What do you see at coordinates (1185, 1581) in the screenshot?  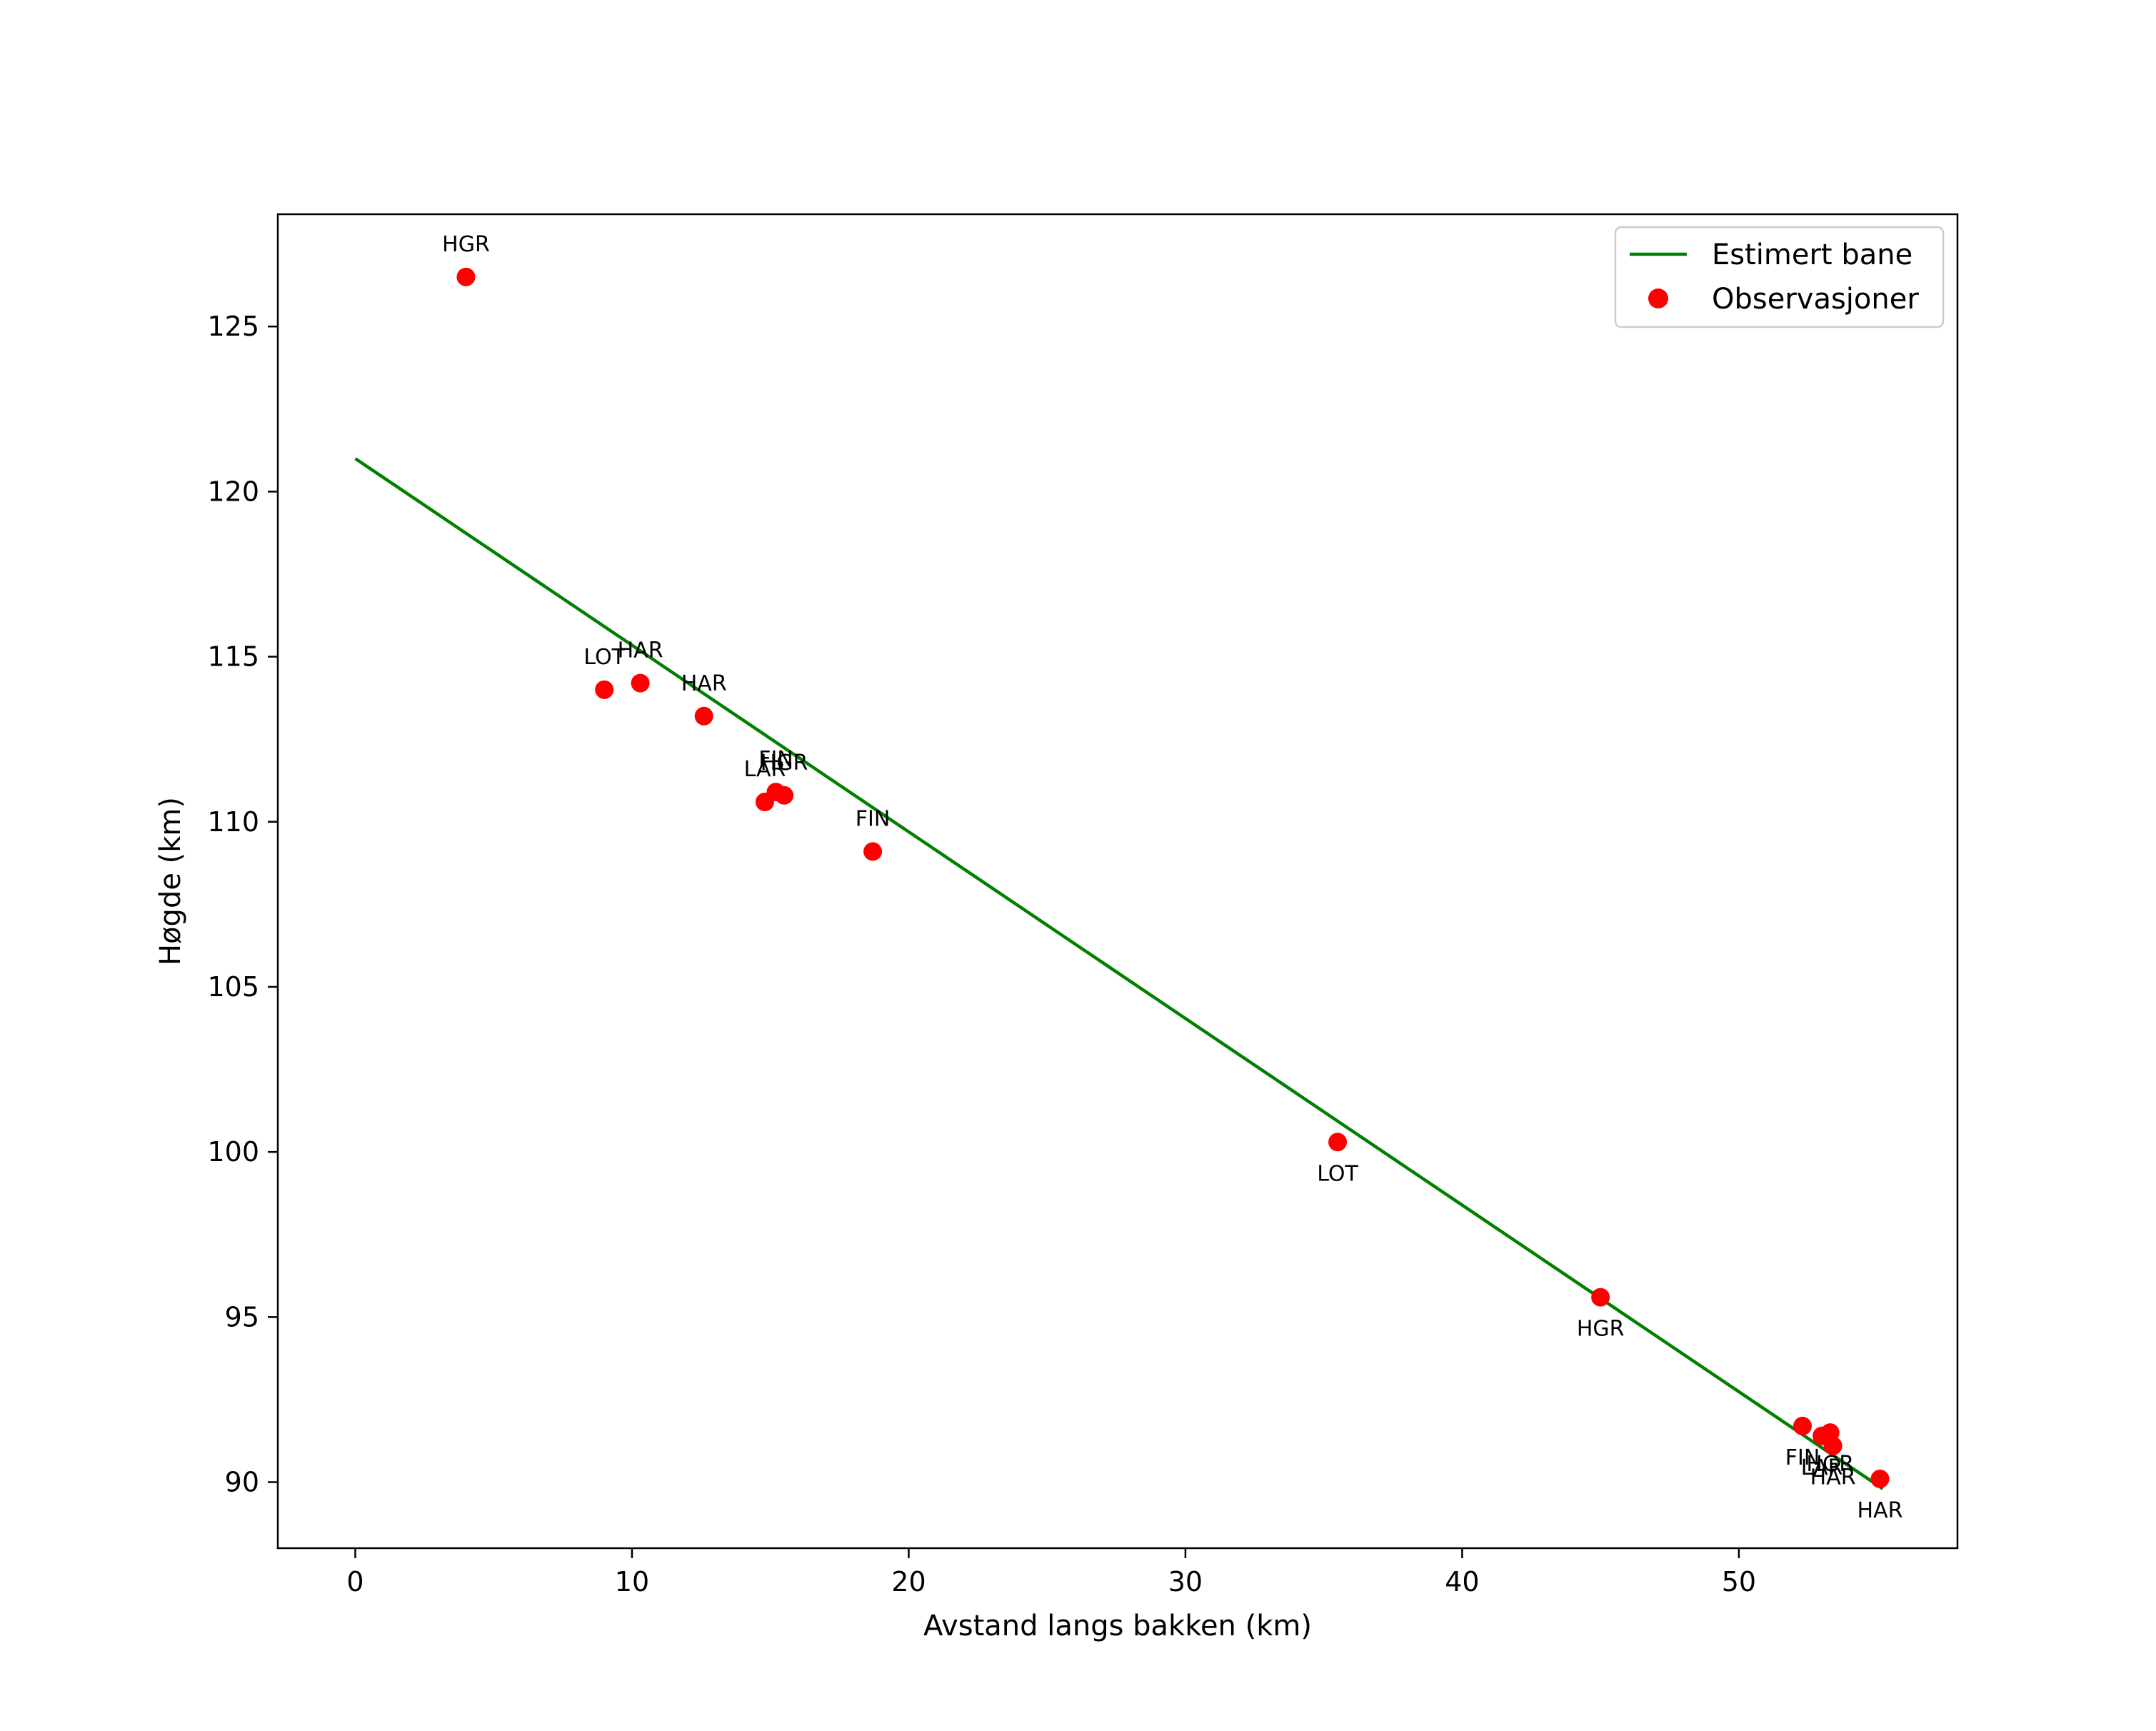 I see `x-tick-label: 30` at bounding box center [1185, 1581].